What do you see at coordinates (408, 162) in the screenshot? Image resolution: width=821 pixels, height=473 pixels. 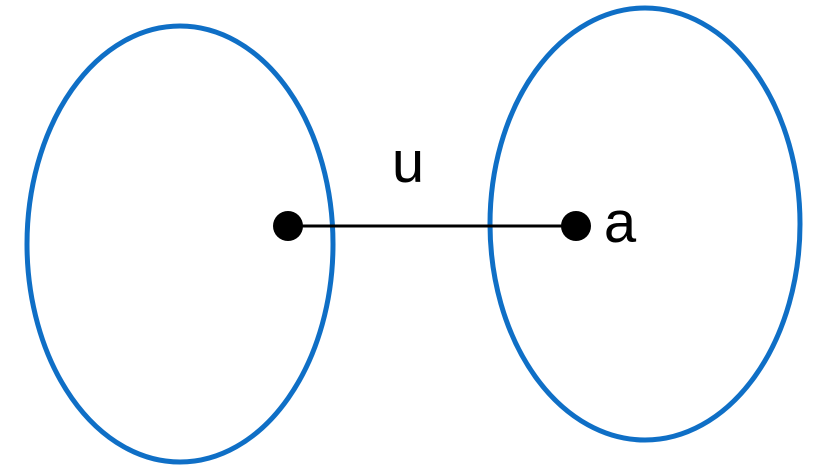 I see `edge-label: u` at bounding box center [408, 162].